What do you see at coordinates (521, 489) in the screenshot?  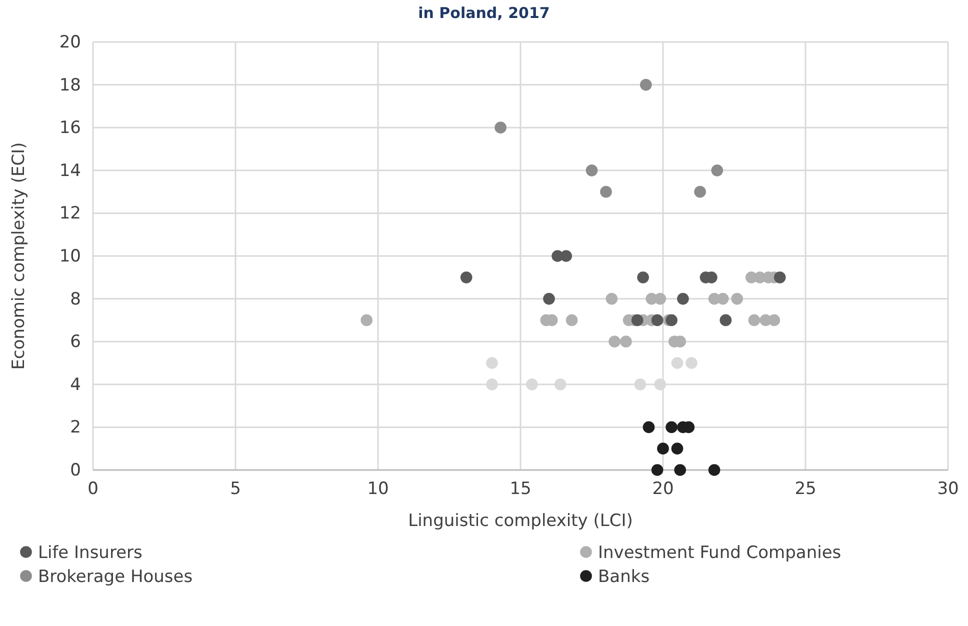 I see `x-tick-label: 15` at bounding box center [521, 489].